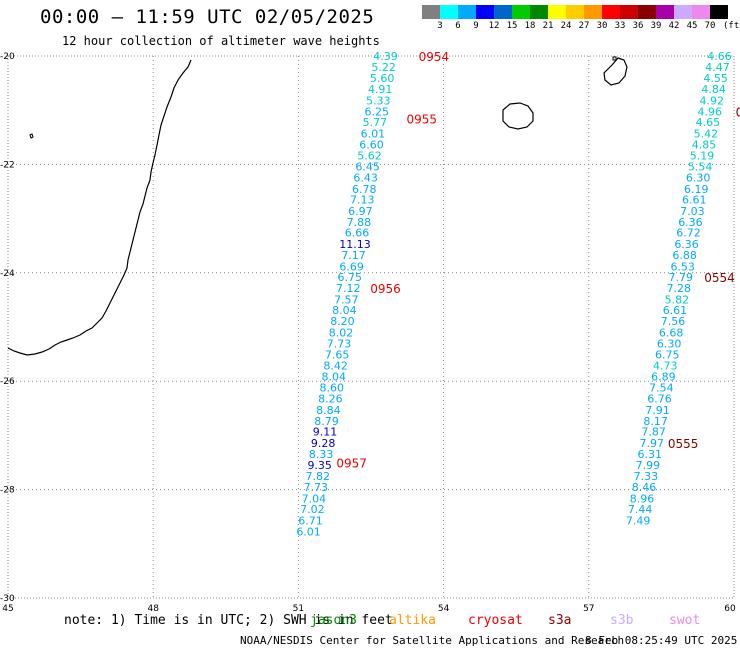 The width and height of the screenshot is (740, 650). Describe the element at coordinates (412, 620) in the screenshot. I see `satellite-legend-altika: altika` at that location.